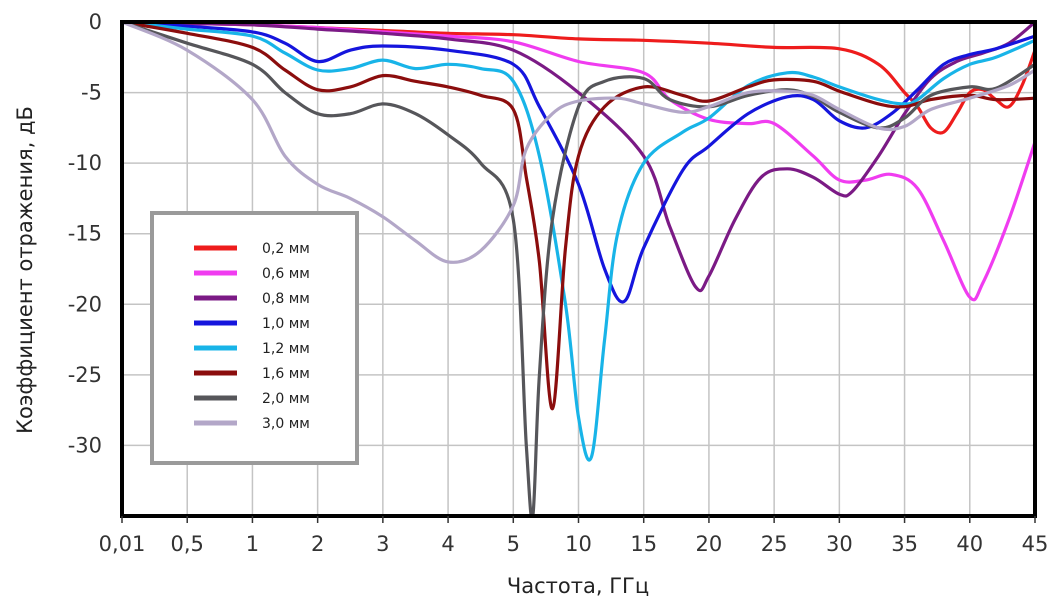 This screenshot has width=1057, height=603. I want to click on x-tick-label: 2, so click(317, 544).